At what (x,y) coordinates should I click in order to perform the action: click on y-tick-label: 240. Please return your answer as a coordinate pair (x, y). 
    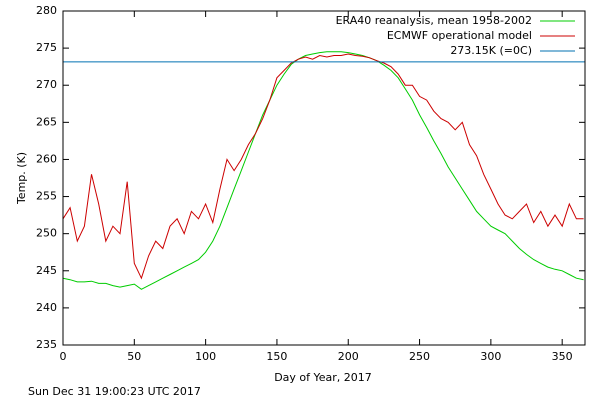
    Looking at the image, I should click on (46, 307).